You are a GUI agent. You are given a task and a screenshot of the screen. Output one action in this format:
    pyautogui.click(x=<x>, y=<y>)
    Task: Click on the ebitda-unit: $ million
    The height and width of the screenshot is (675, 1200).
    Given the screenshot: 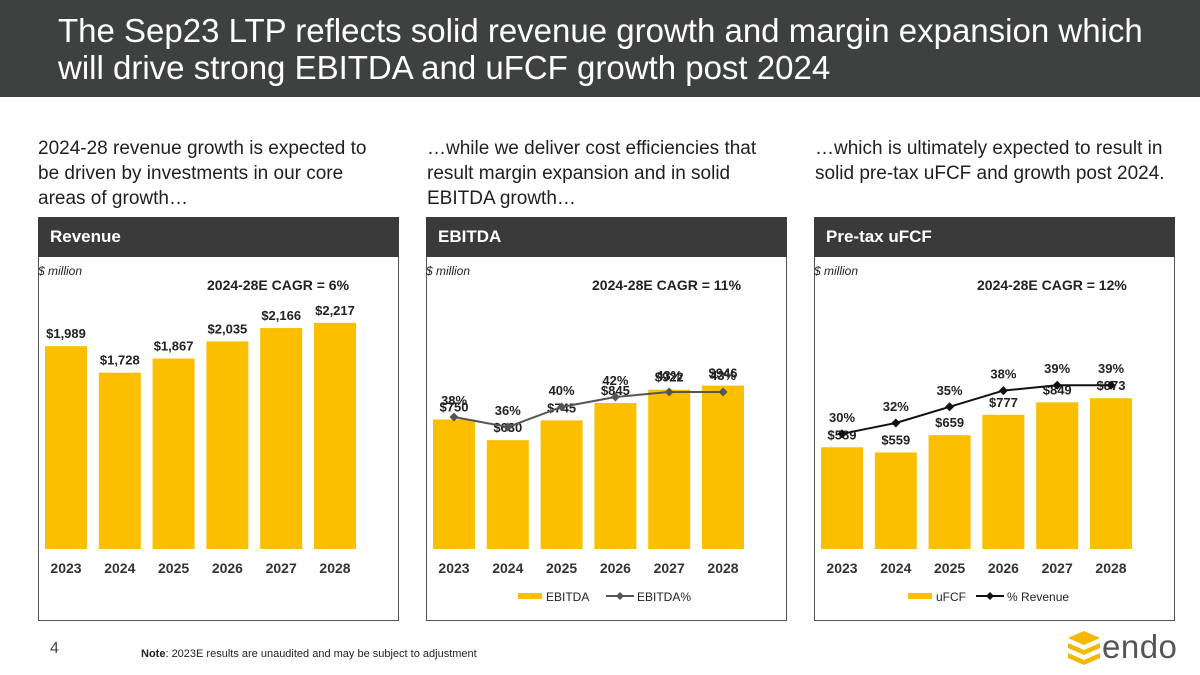 What is the action you would take?
    pyautogui.click(x=448, y=271)
    